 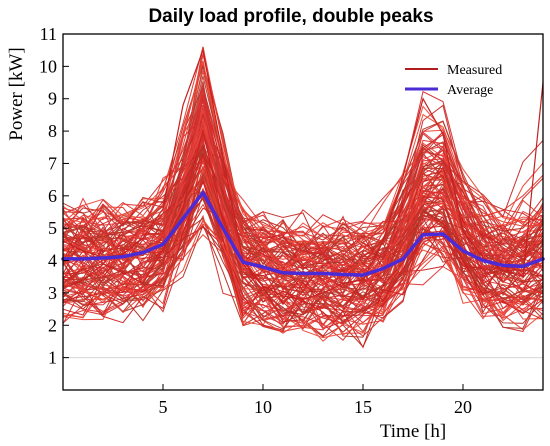 What do you see at coordinates (463, 407) in the screenshot?
I see `x-tick-label: 20` at bounding box center [463, 407].